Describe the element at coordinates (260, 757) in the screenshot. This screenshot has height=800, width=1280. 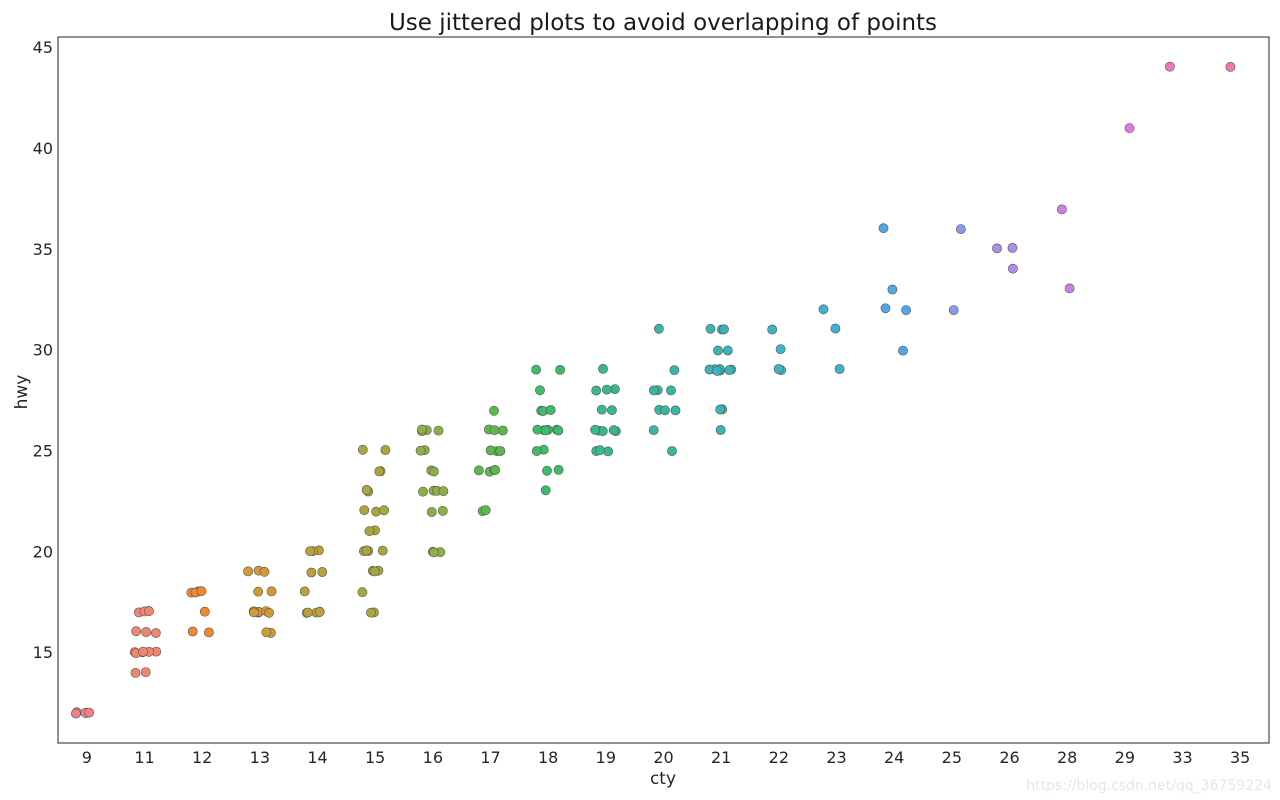
I see `x-tick-label: 13` at that location.